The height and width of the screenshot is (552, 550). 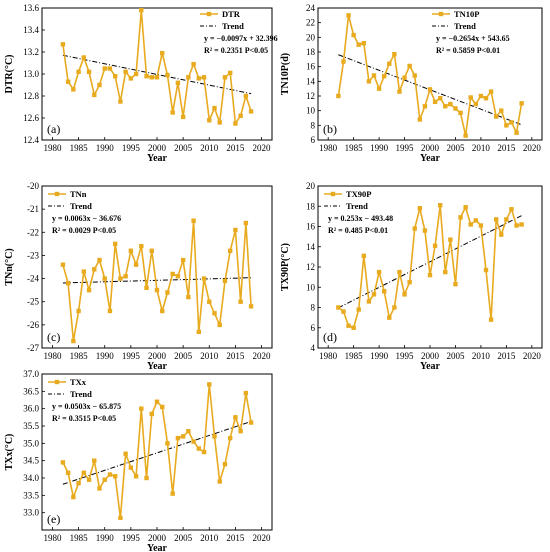 What do you see at coordinates (86, 406) in the screenshot?
I see `trend-equation: y = 0.0503x − 65.875` at bounding box center [86, 406].